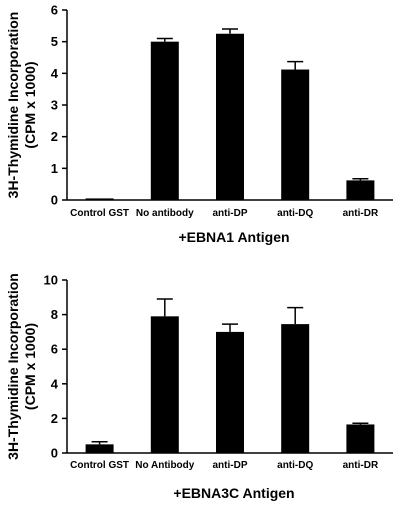 The width and height of the screenshot is (400, 505). Describe the element at coordinates (54, 168) in the screenshot. I see `y-tick-label: 1` at that location.